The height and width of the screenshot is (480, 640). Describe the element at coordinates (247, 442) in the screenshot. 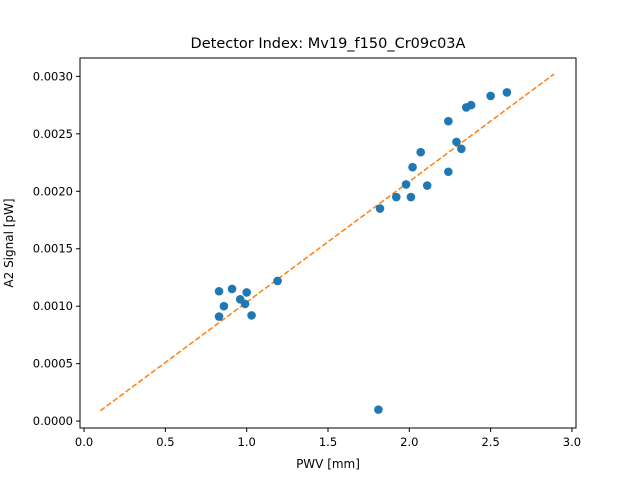

I see `x-tick-label: 1.0` at that location.